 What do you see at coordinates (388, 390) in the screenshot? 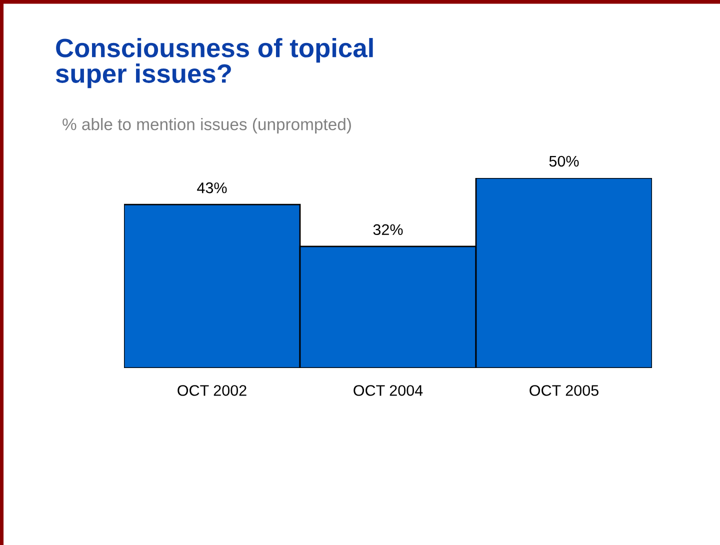
I see `x-tick-label: OCT 2004` at bounding box center [388, 390].